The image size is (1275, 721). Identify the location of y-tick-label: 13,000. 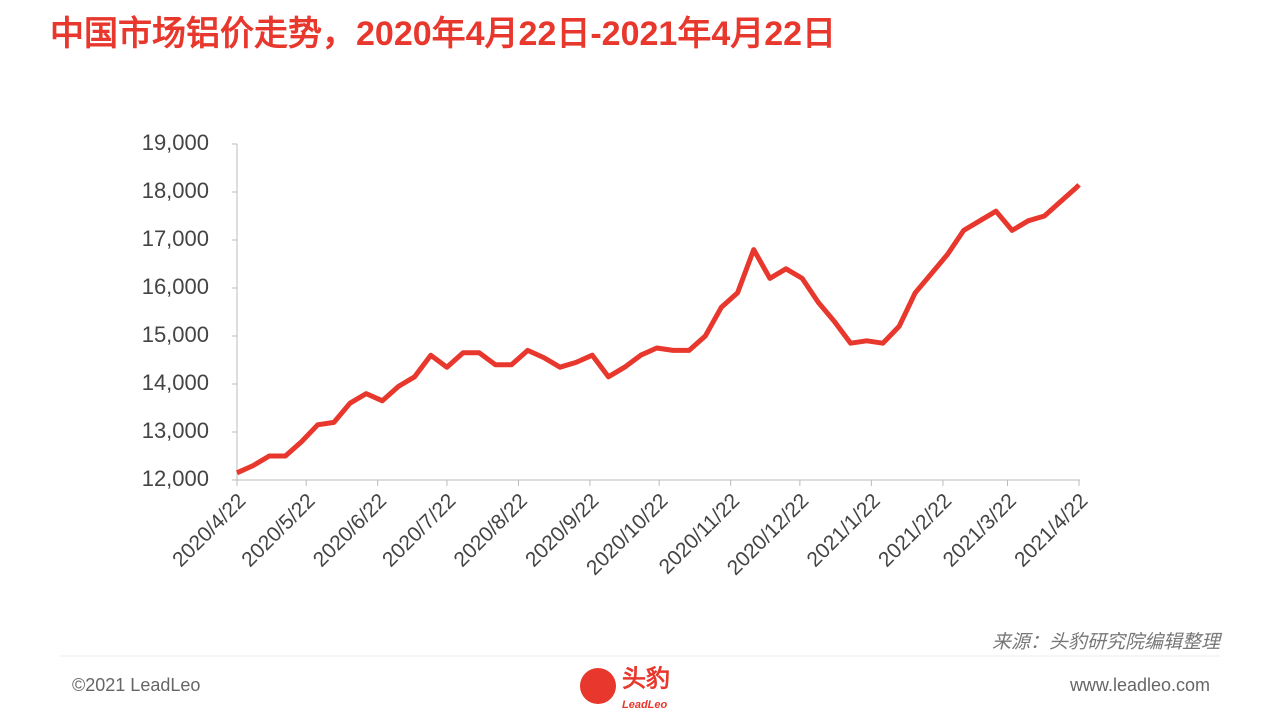
(175, 430).